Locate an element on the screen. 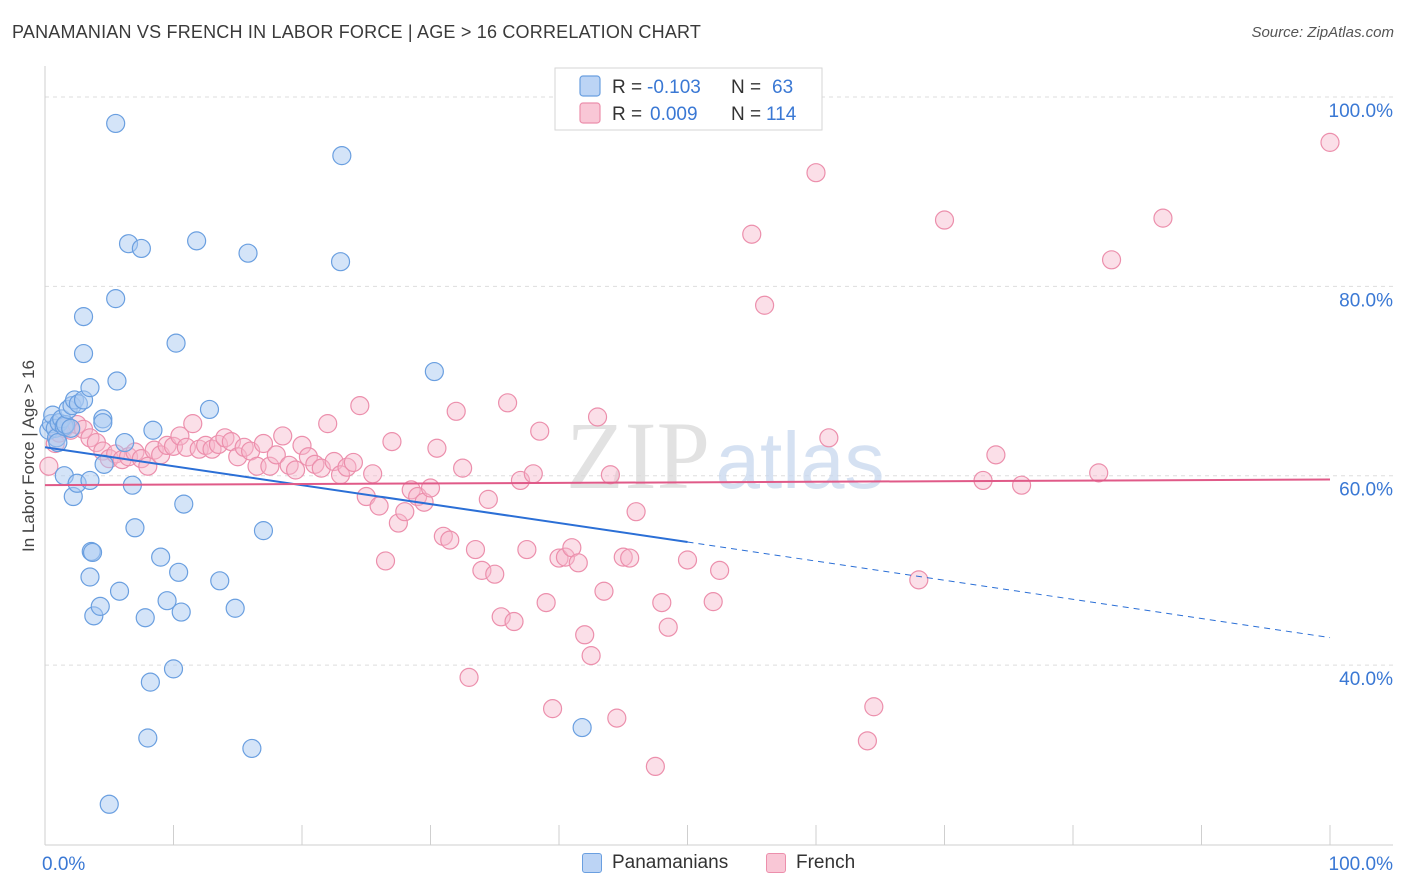 The height and width of the screenshot is (892, 1406). legend-label-panamanians: Panamanians is located at coordinates (670, 862).